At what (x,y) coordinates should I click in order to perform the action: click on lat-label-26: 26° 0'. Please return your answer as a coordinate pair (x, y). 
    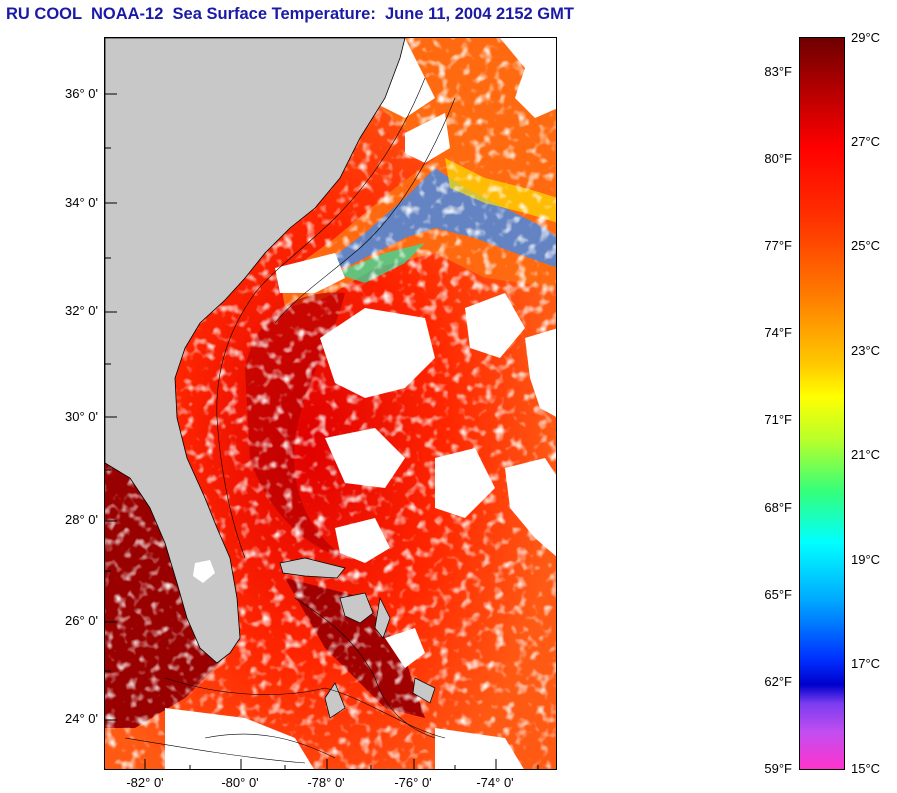
    Looking at the image, I should click on (81, 620).